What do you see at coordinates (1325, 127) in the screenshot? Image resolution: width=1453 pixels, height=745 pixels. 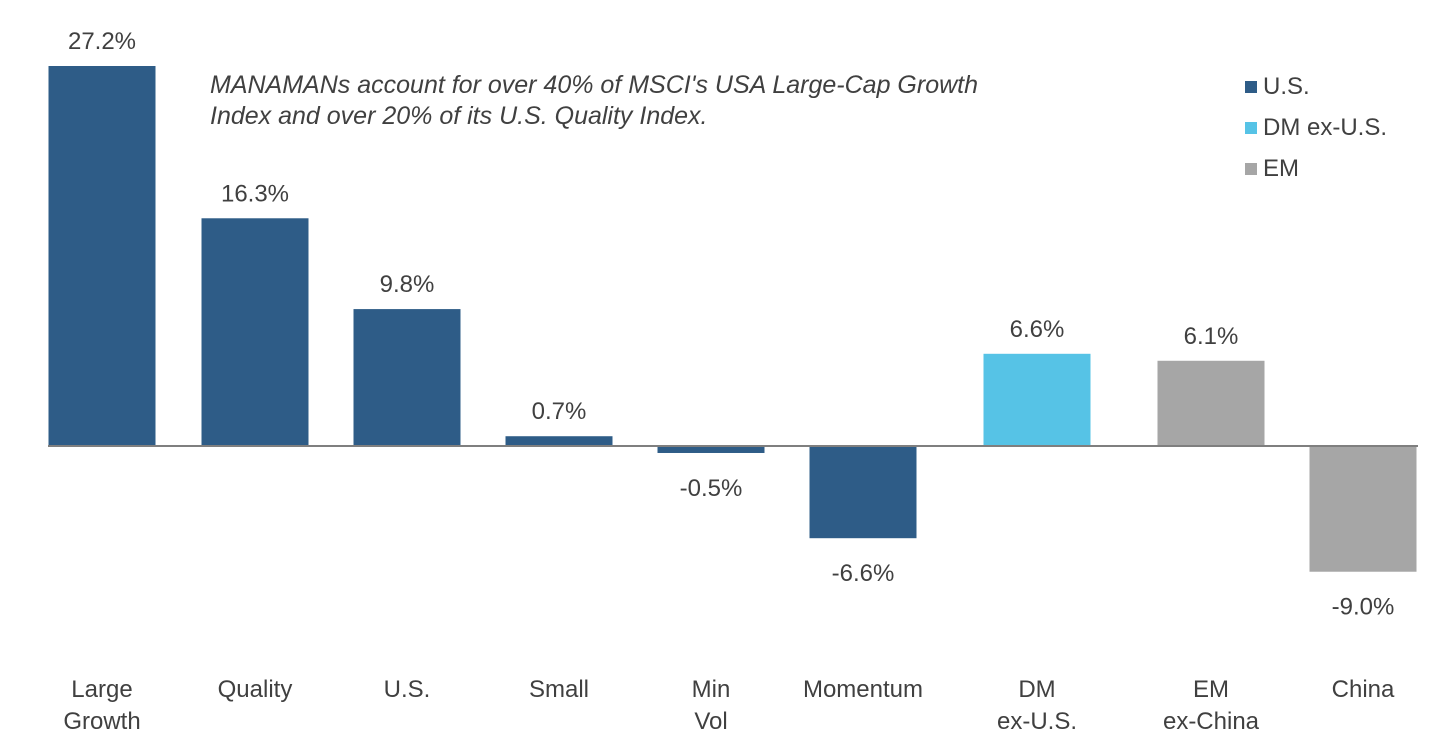 I see `legend-label-dm: DM ex-U.S.` at bounding box center [1325, 127].